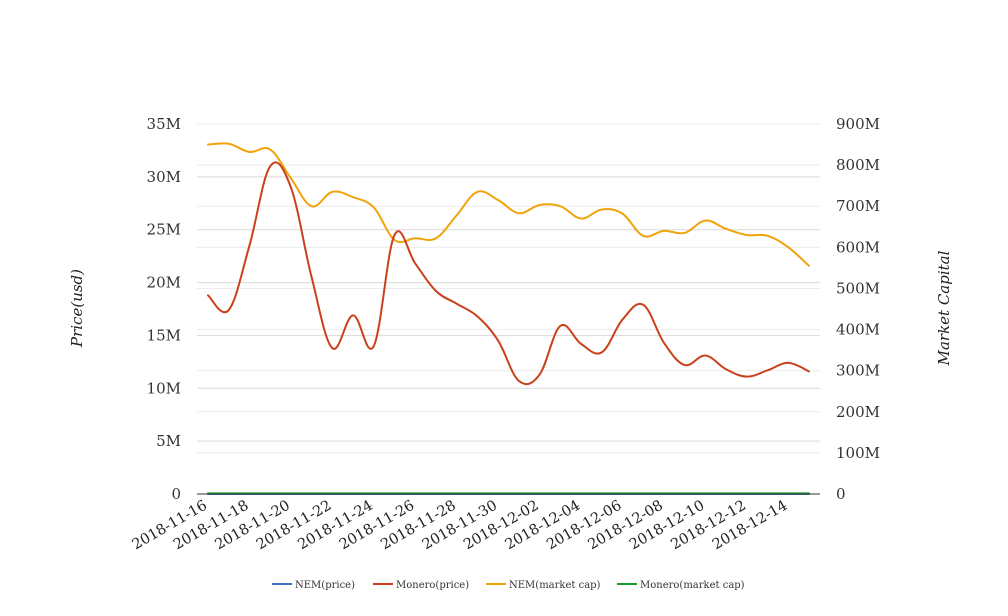  What do you see at coordinates (858, 453) in the screenshot?
I see `right-y-tick-label: 100M` at bounding box center [858, 453].